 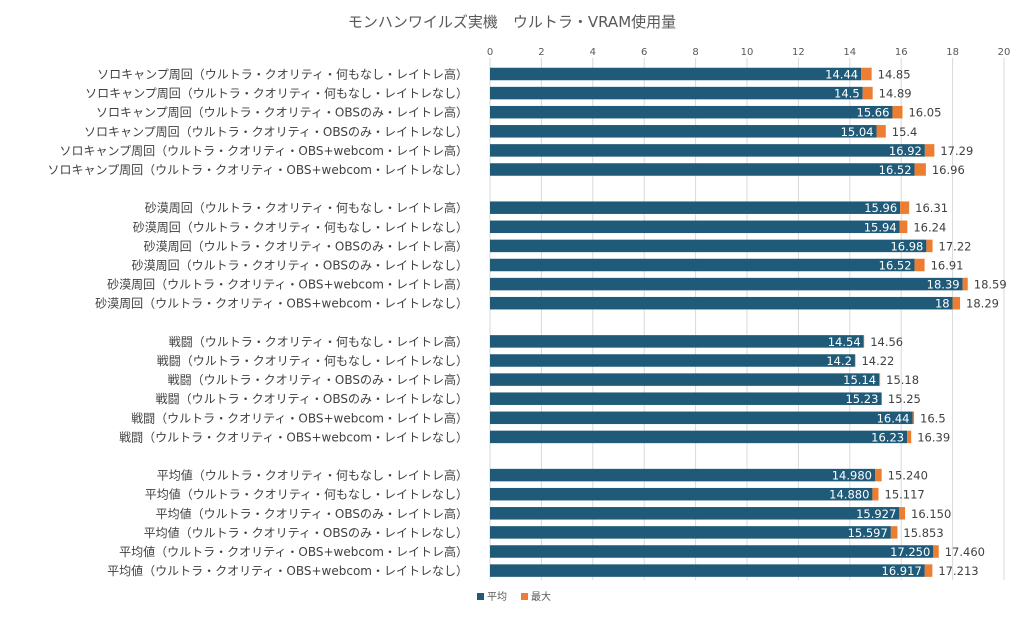 I want to click on data-label-max: 15.25, so click(x=904, y=399).